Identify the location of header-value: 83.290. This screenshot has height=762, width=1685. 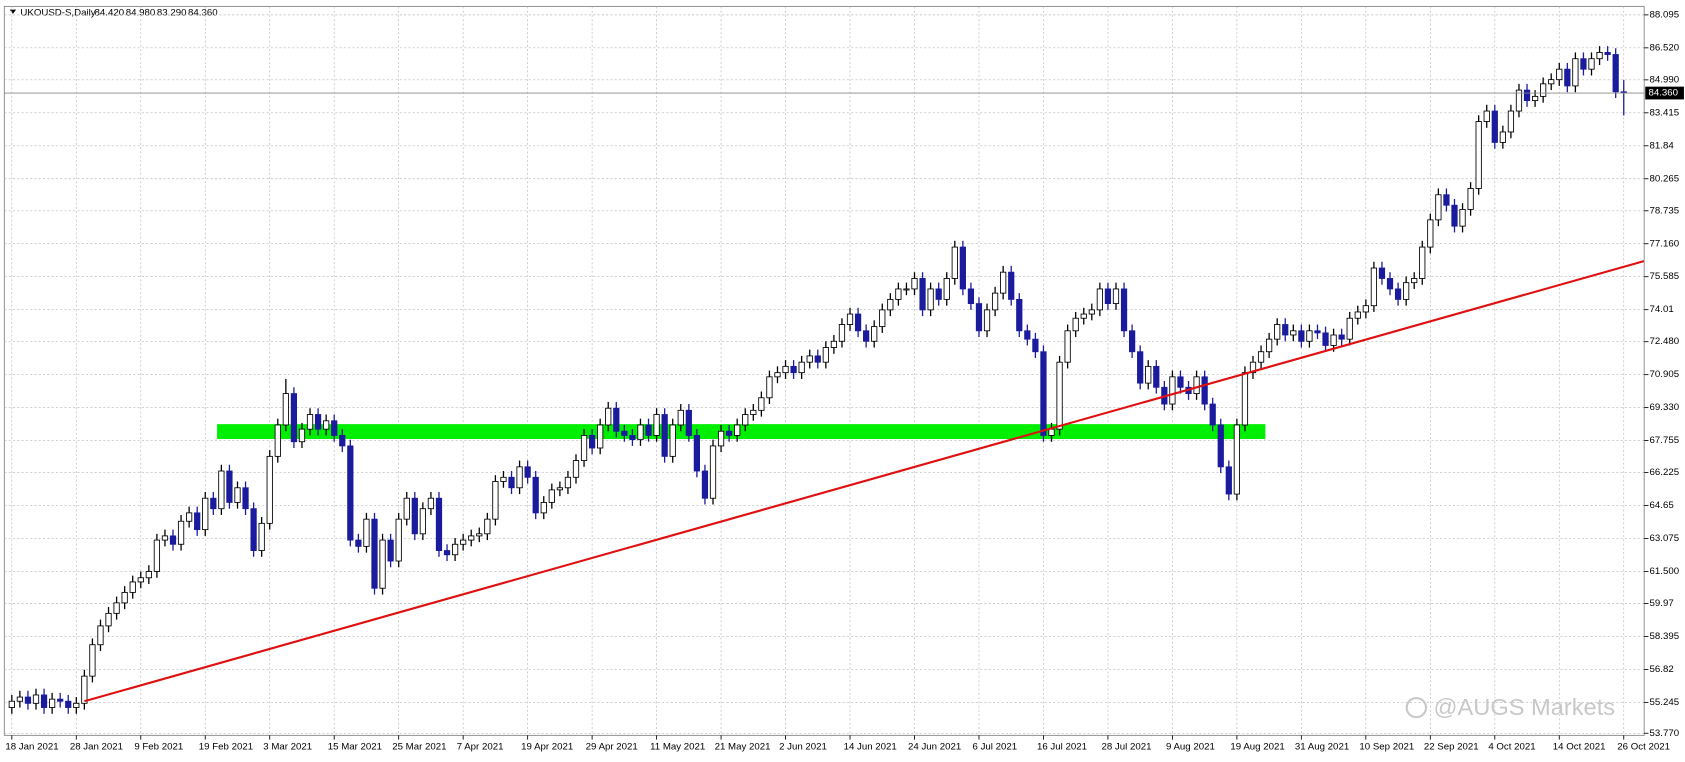
(172, 12).